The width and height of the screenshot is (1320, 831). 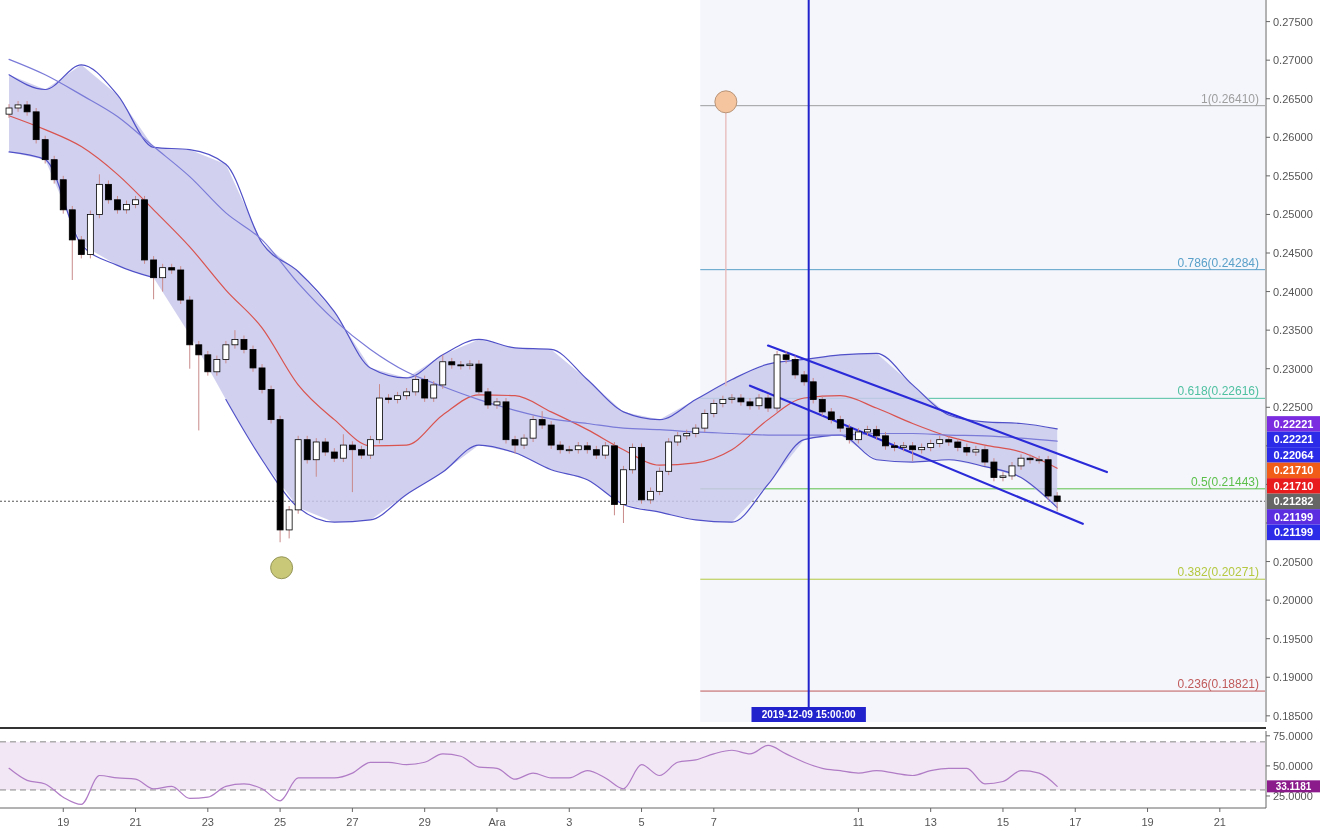 I want to click on ref-line-label: 0.5(0.21443), so click(x=1224, y=481).